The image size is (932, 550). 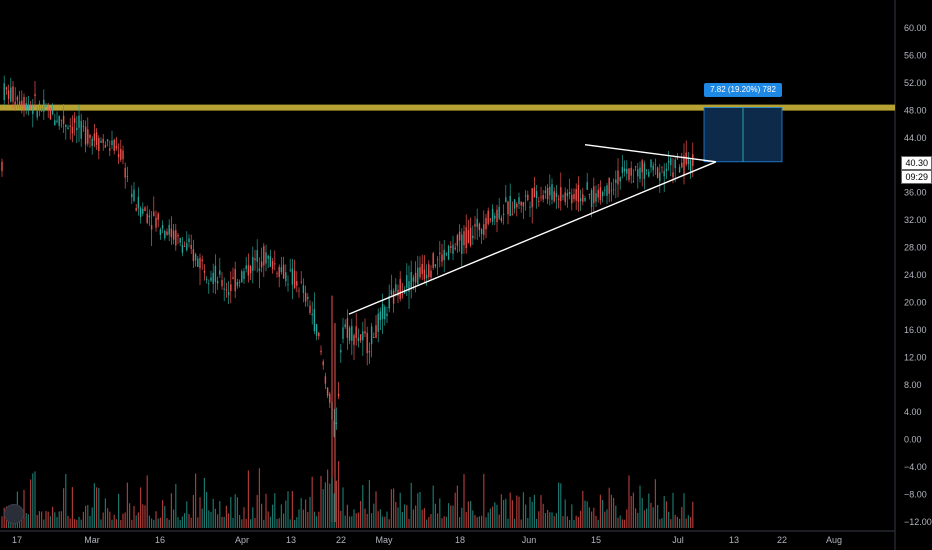 What do you see at coordinates (915, 302) in the screenshot?
I see `y-tick-label: 20.00` at bounding box center [915, 302].